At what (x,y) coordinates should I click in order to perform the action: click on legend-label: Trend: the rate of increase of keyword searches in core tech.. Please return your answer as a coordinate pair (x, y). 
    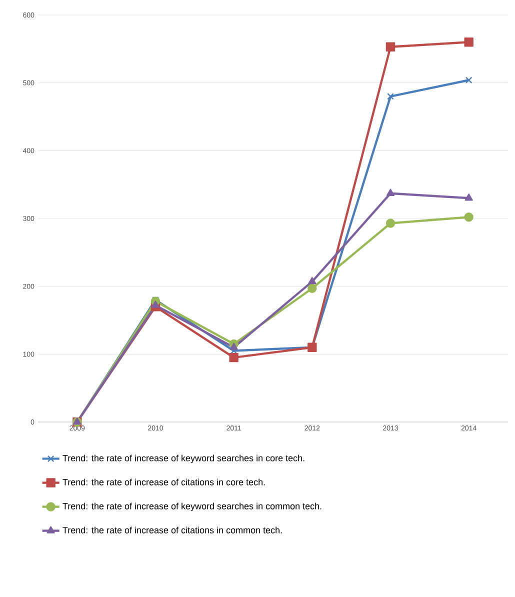
    Looking at the image, I should click on (183, 459).